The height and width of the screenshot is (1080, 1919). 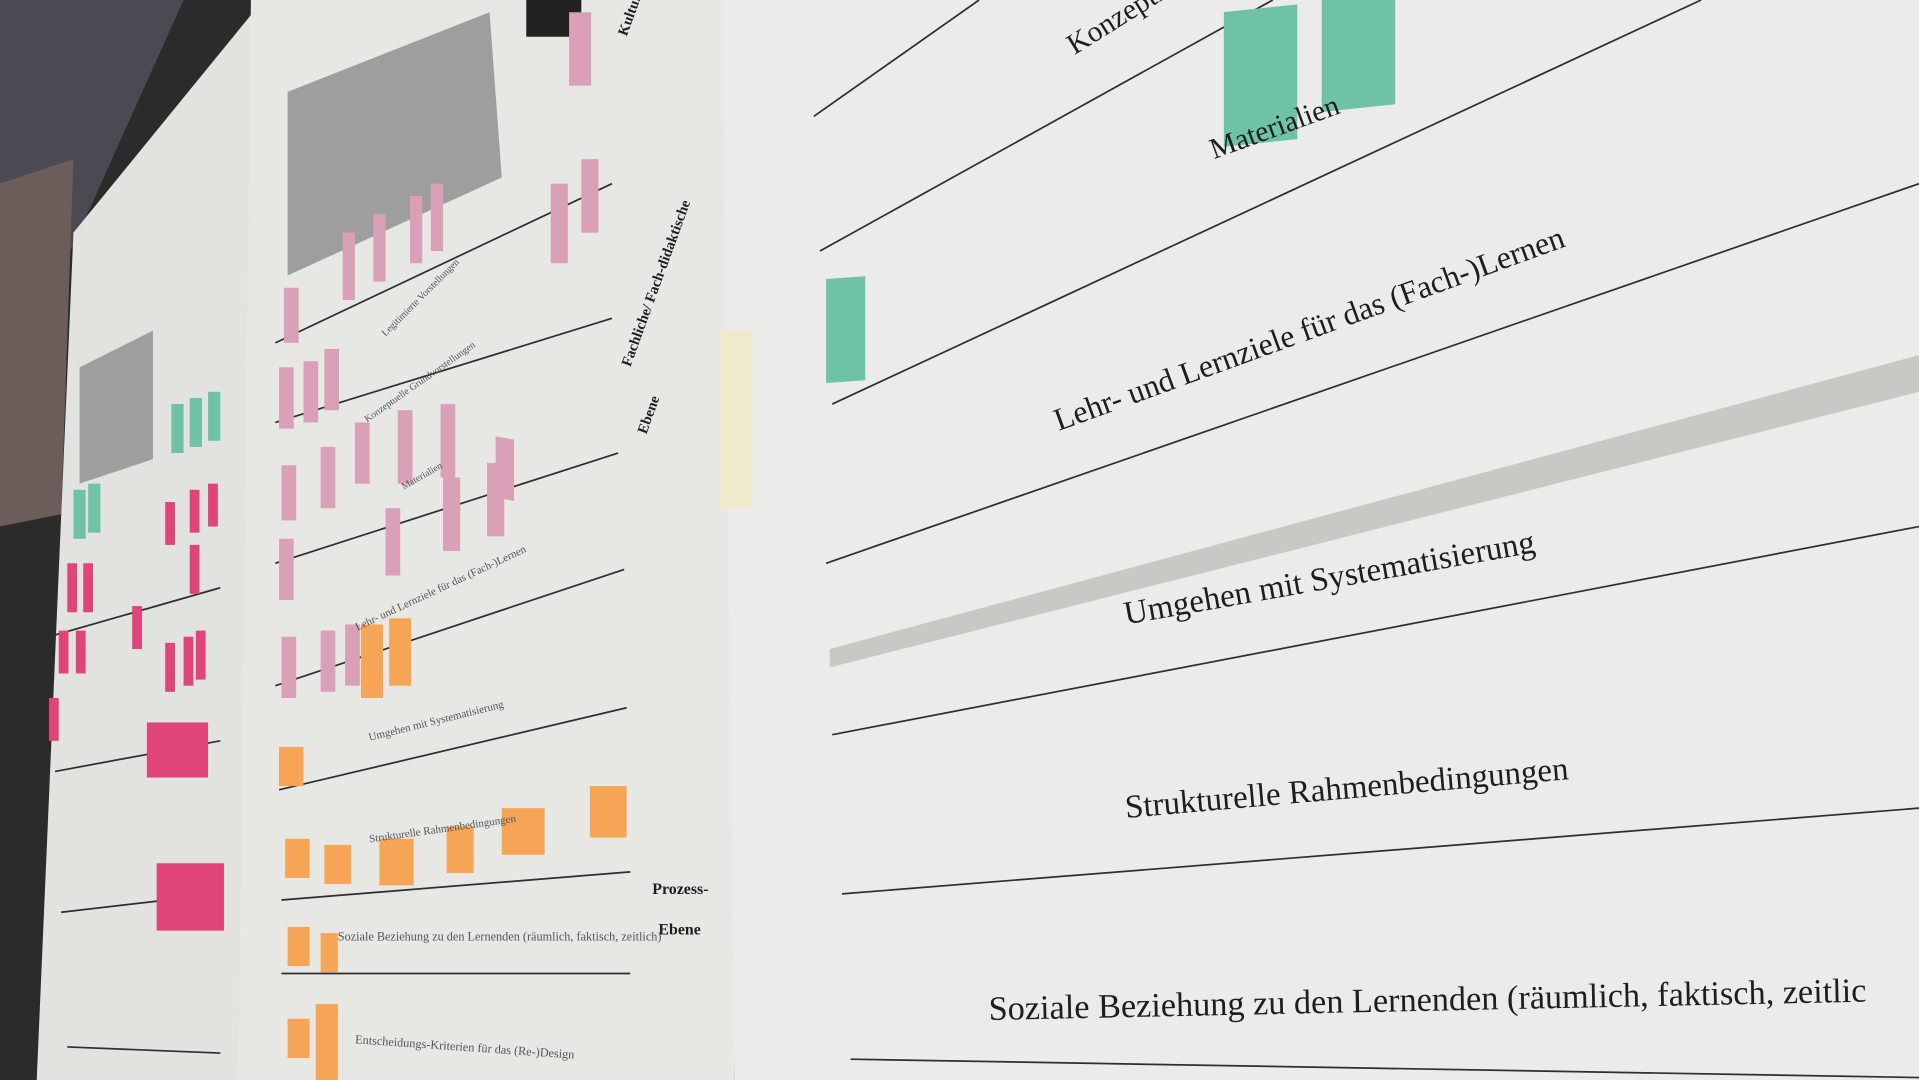 I want to click on level-label: Ebene, so click(x=679, y=929).